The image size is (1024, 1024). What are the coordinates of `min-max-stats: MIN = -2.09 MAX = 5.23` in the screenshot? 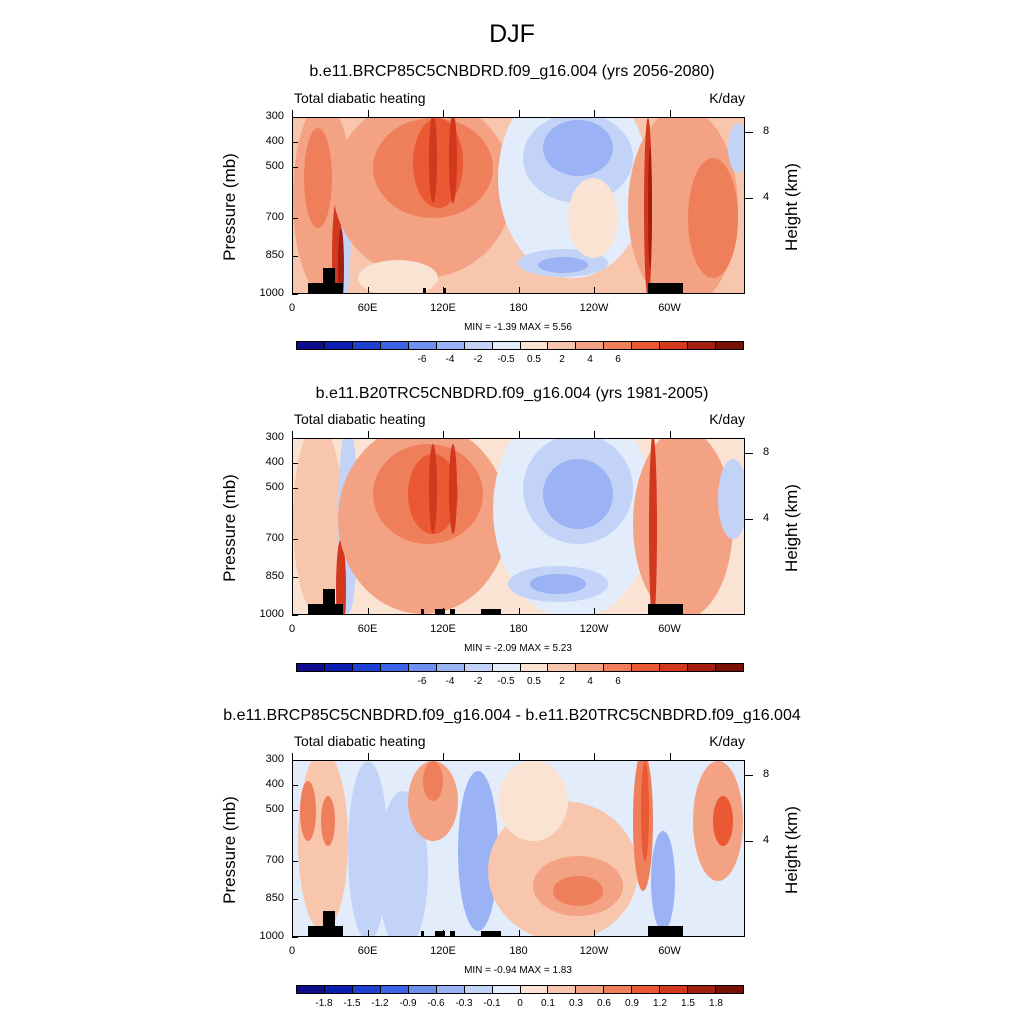 It's located at (518, 648).